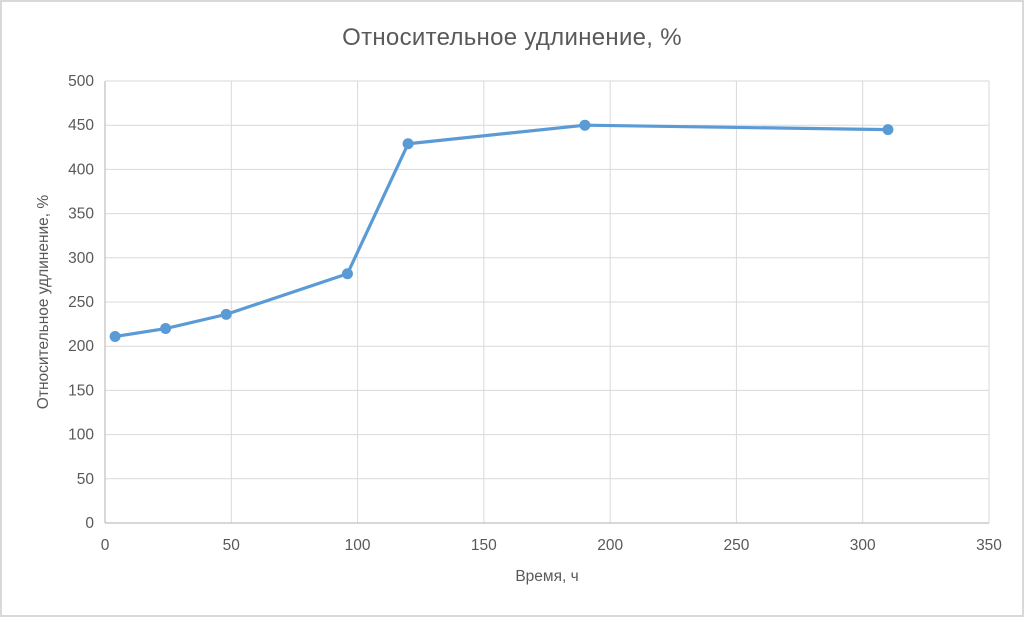  I want to click on y-tick-label: 400, so click(81, 169).